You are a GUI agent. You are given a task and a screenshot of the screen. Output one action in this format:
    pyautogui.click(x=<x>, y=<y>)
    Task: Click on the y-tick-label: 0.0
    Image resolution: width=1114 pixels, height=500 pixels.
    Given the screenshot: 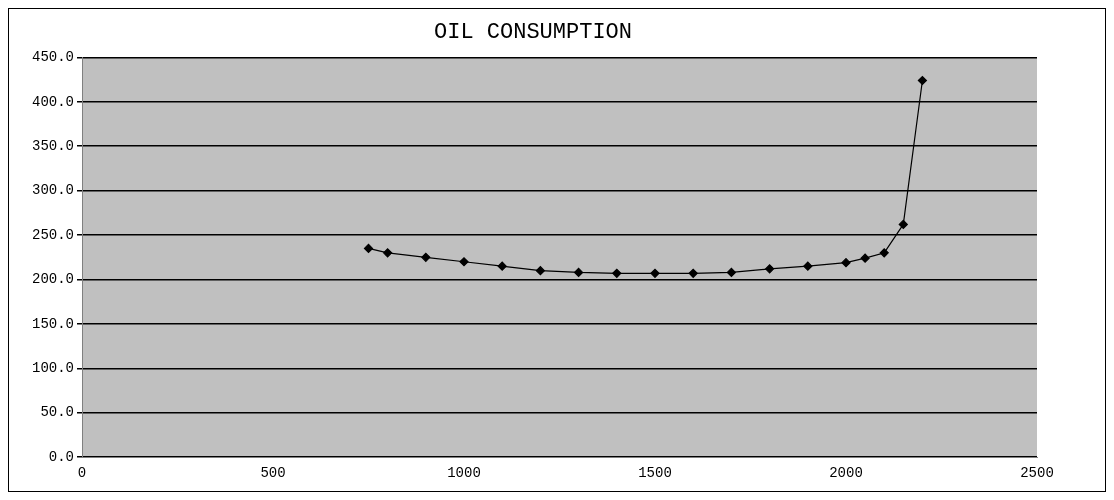 What is the action you would take?
    pyautogui.click(x=61, y=456)
    